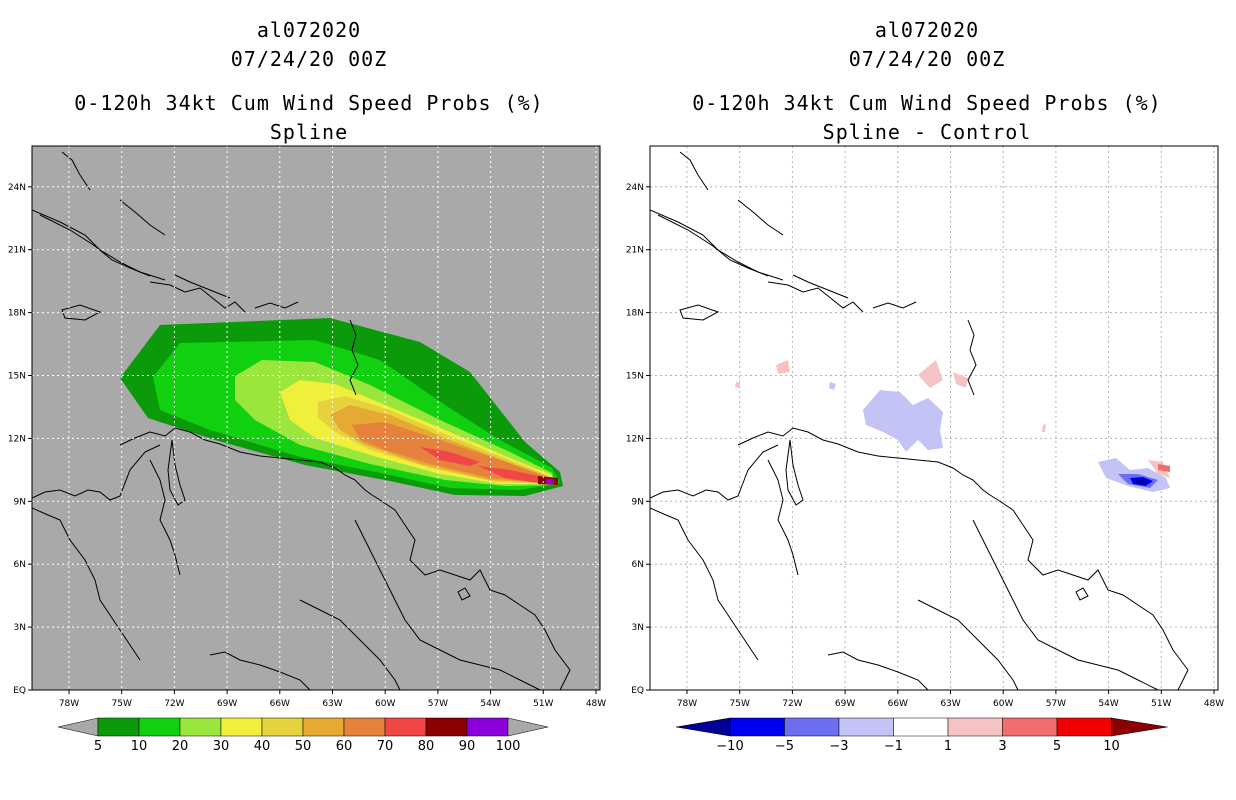 Image resolution: width=1236 pixels, height=800 pixels. Describe the element at coordinates (1002, 746) in the screenshot. I see `colorbar-label: 3` at that location.